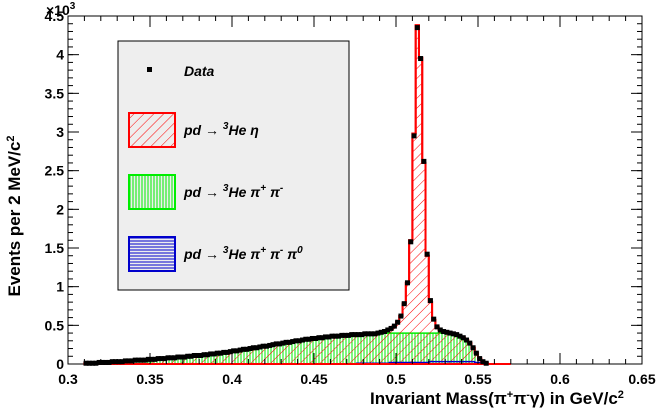  Describe the element at coordinates (641, 379) in the screenshot. I see `x-tick-label: 0.65` at that location.